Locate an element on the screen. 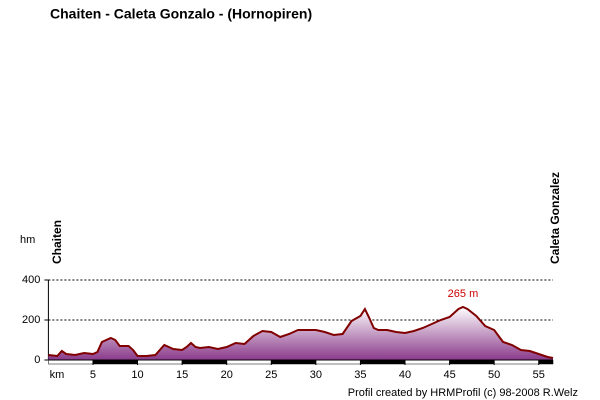 The image size is (600, 400). y-axis-label: hm is located at coordinates (27, 240).